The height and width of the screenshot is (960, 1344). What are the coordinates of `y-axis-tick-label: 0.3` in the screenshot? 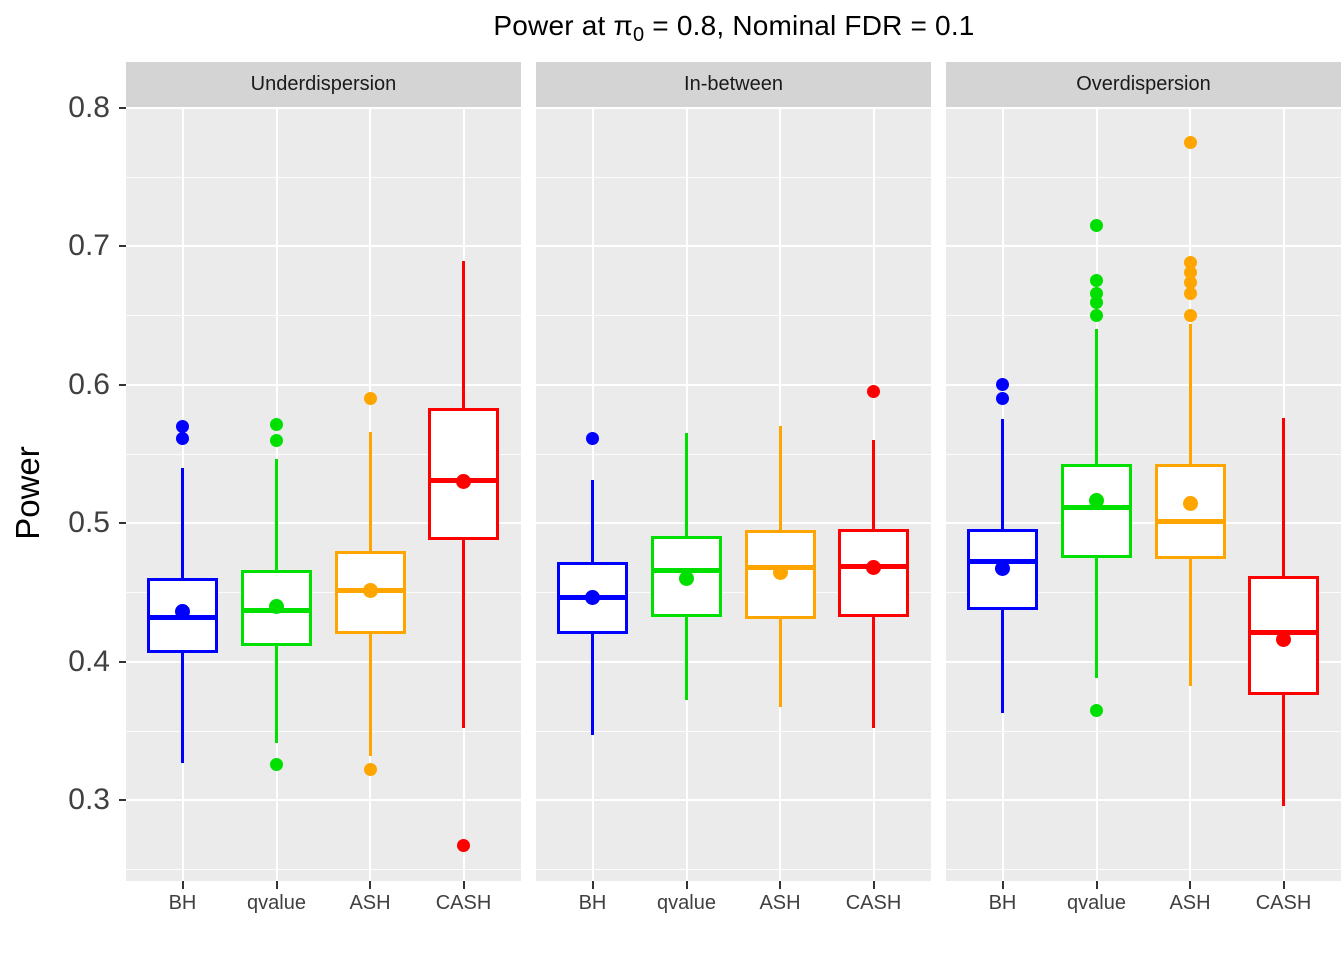 It's located at (89, 799).